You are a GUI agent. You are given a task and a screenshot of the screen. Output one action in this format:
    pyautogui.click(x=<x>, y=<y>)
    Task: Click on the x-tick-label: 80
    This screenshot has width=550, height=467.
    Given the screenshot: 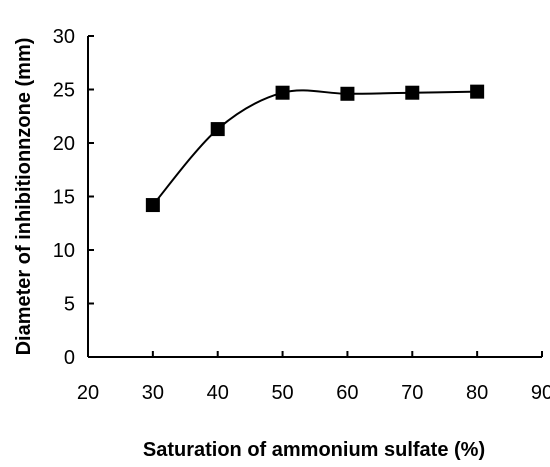 What is the action you would take?
    pyautogui.click(x=477, y=393)
    